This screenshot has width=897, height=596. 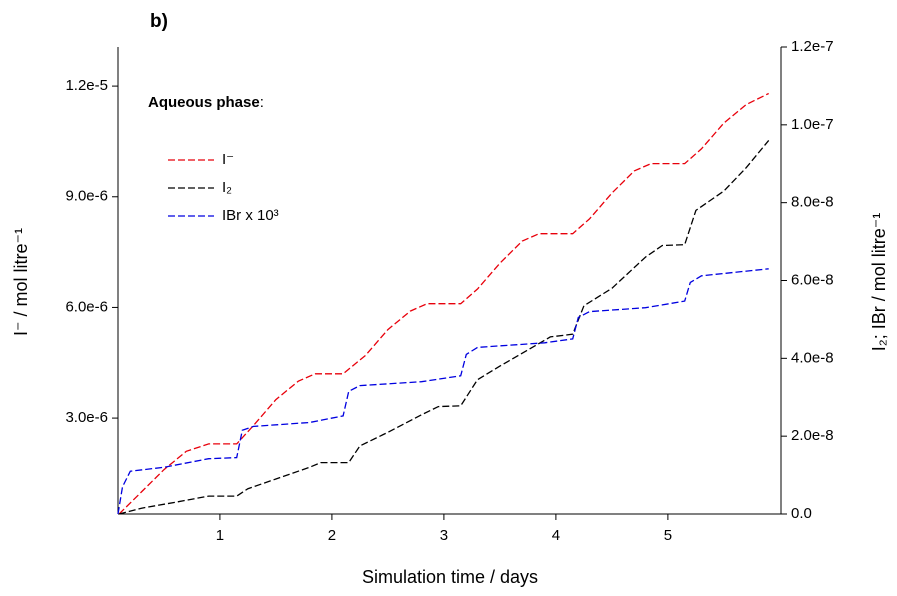 I want to click on chart-title: b), so click(x=159, y=21).